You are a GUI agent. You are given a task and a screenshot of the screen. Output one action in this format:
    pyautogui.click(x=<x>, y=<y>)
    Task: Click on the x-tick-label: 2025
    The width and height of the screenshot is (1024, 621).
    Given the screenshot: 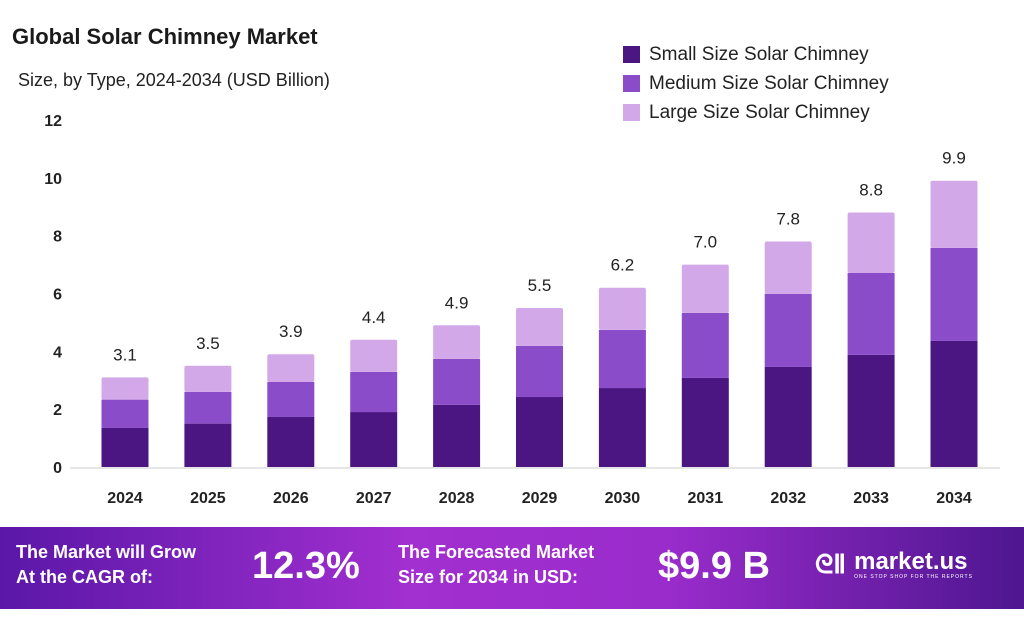 What is the action you would take?
    pyautogui.click(x=208, y=498)
    